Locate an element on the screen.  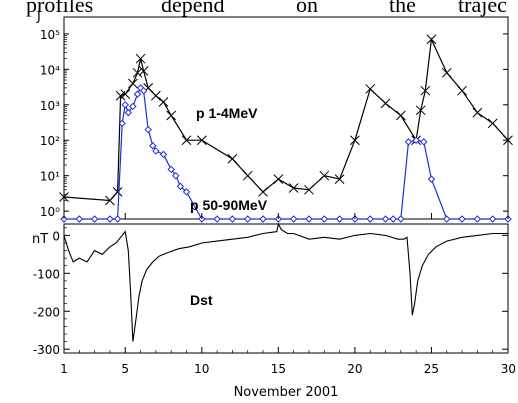
x-tick-label-1: 5 is located at coordinates (125, 369).